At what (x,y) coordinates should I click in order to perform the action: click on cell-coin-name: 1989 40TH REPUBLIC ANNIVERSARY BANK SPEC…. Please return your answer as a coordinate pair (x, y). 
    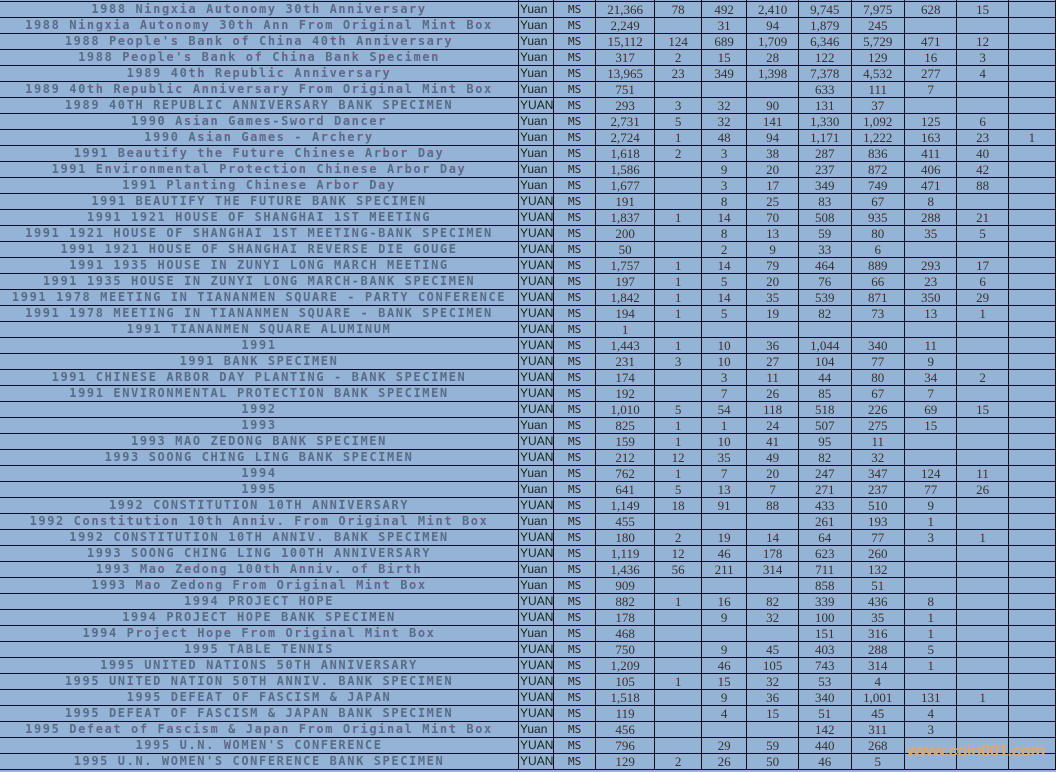
    Looking at the image, I should click on (260, 105).